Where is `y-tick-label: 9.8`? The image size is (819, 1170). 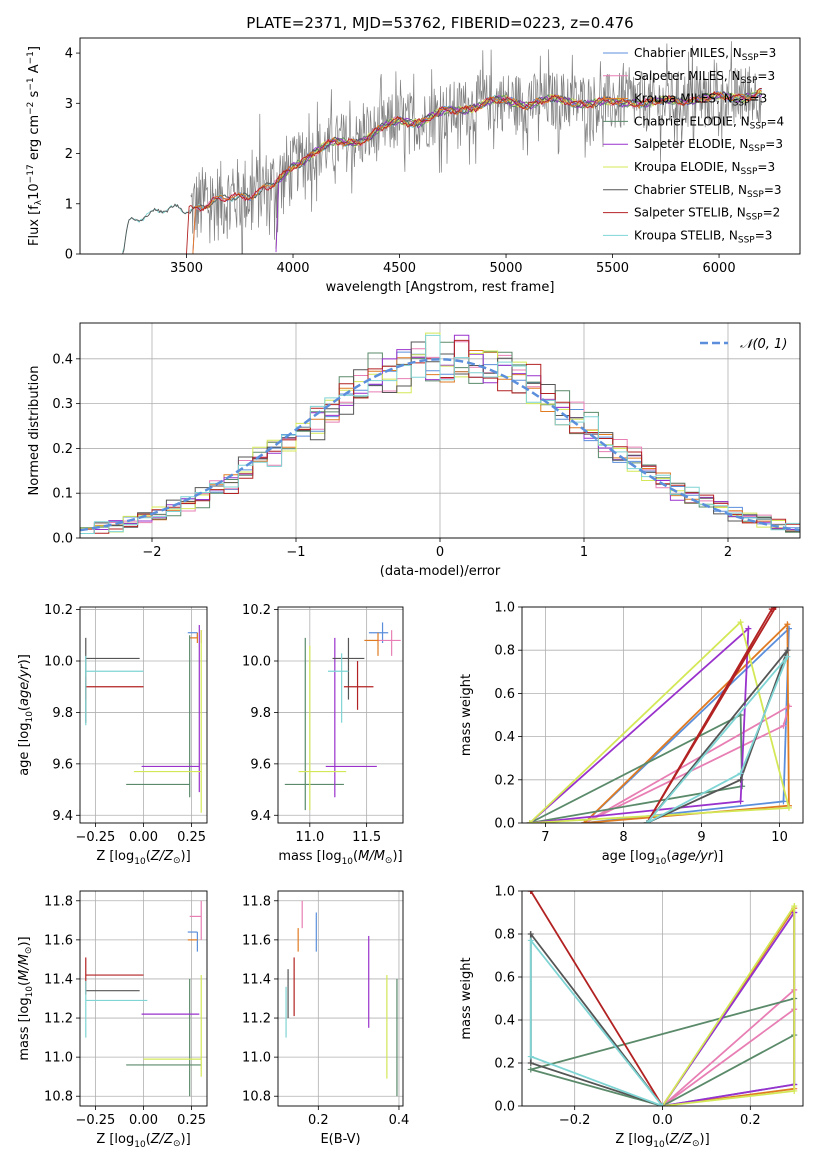 y-tick-label: 9.8 is located at coordinates (62, 713).